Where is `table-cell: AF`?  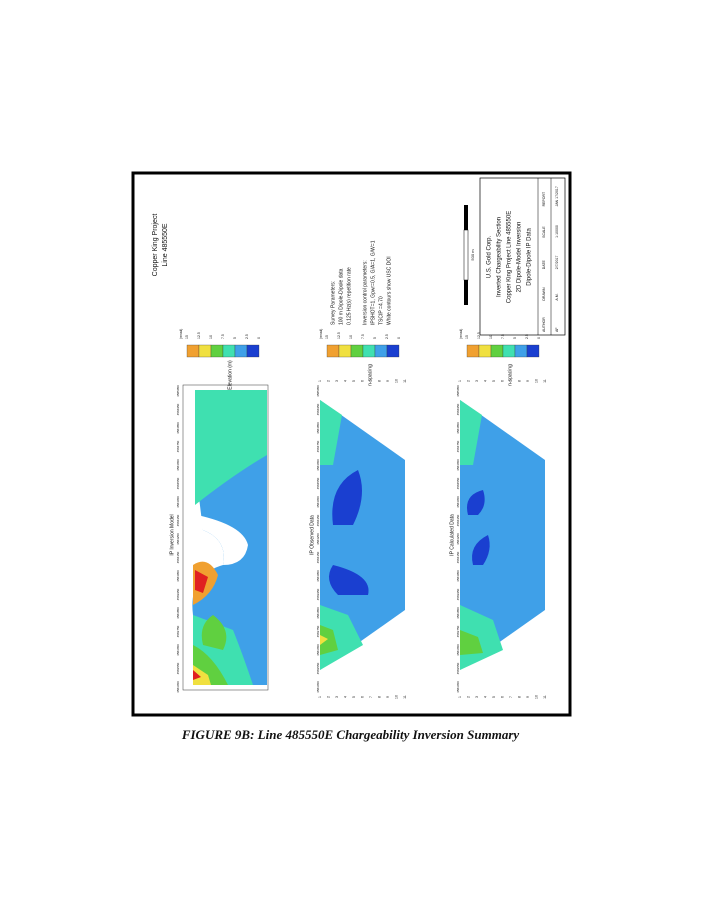 table-cell: AF is located at coordinates (557, 330).